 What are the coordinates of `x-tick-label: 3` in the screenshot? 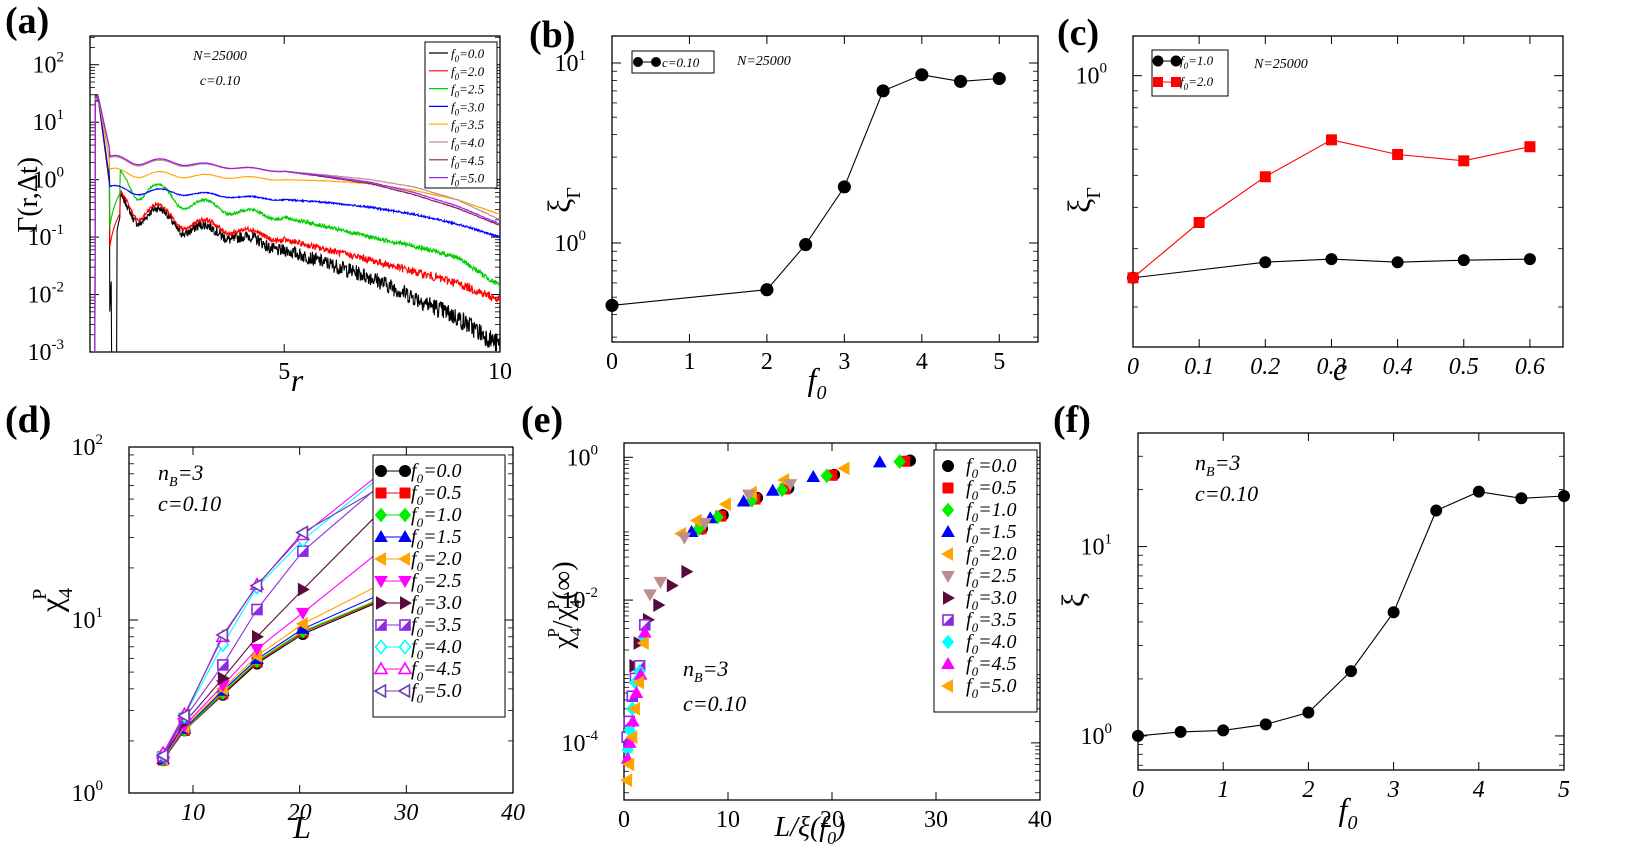 It's located at (1393, 790).